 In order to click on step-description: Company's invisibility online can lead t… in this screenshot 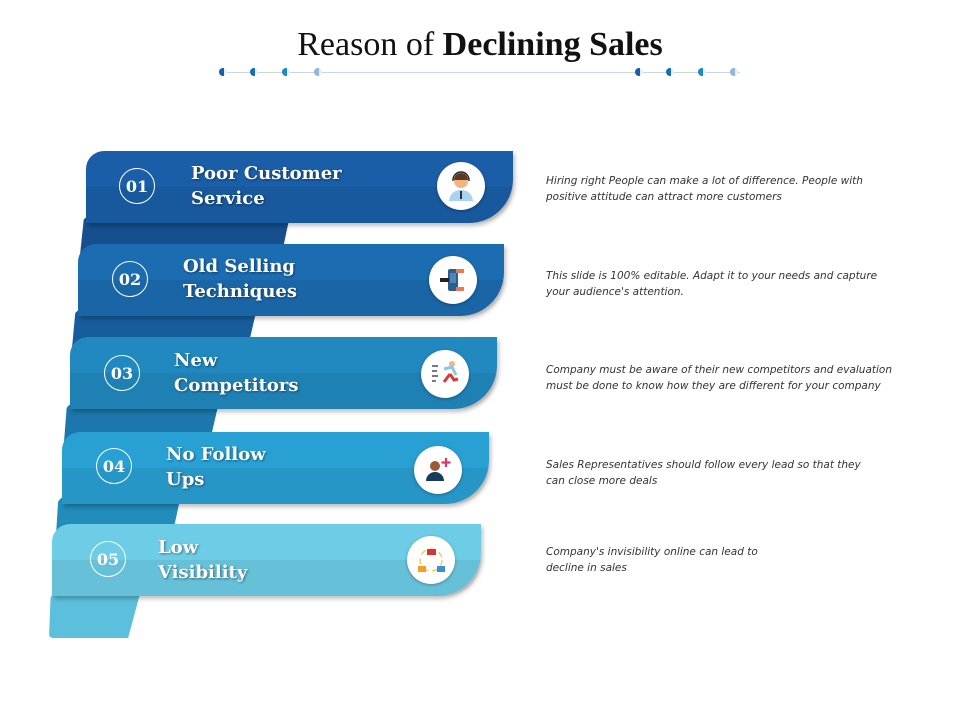, I will do `click(652, 560)`.